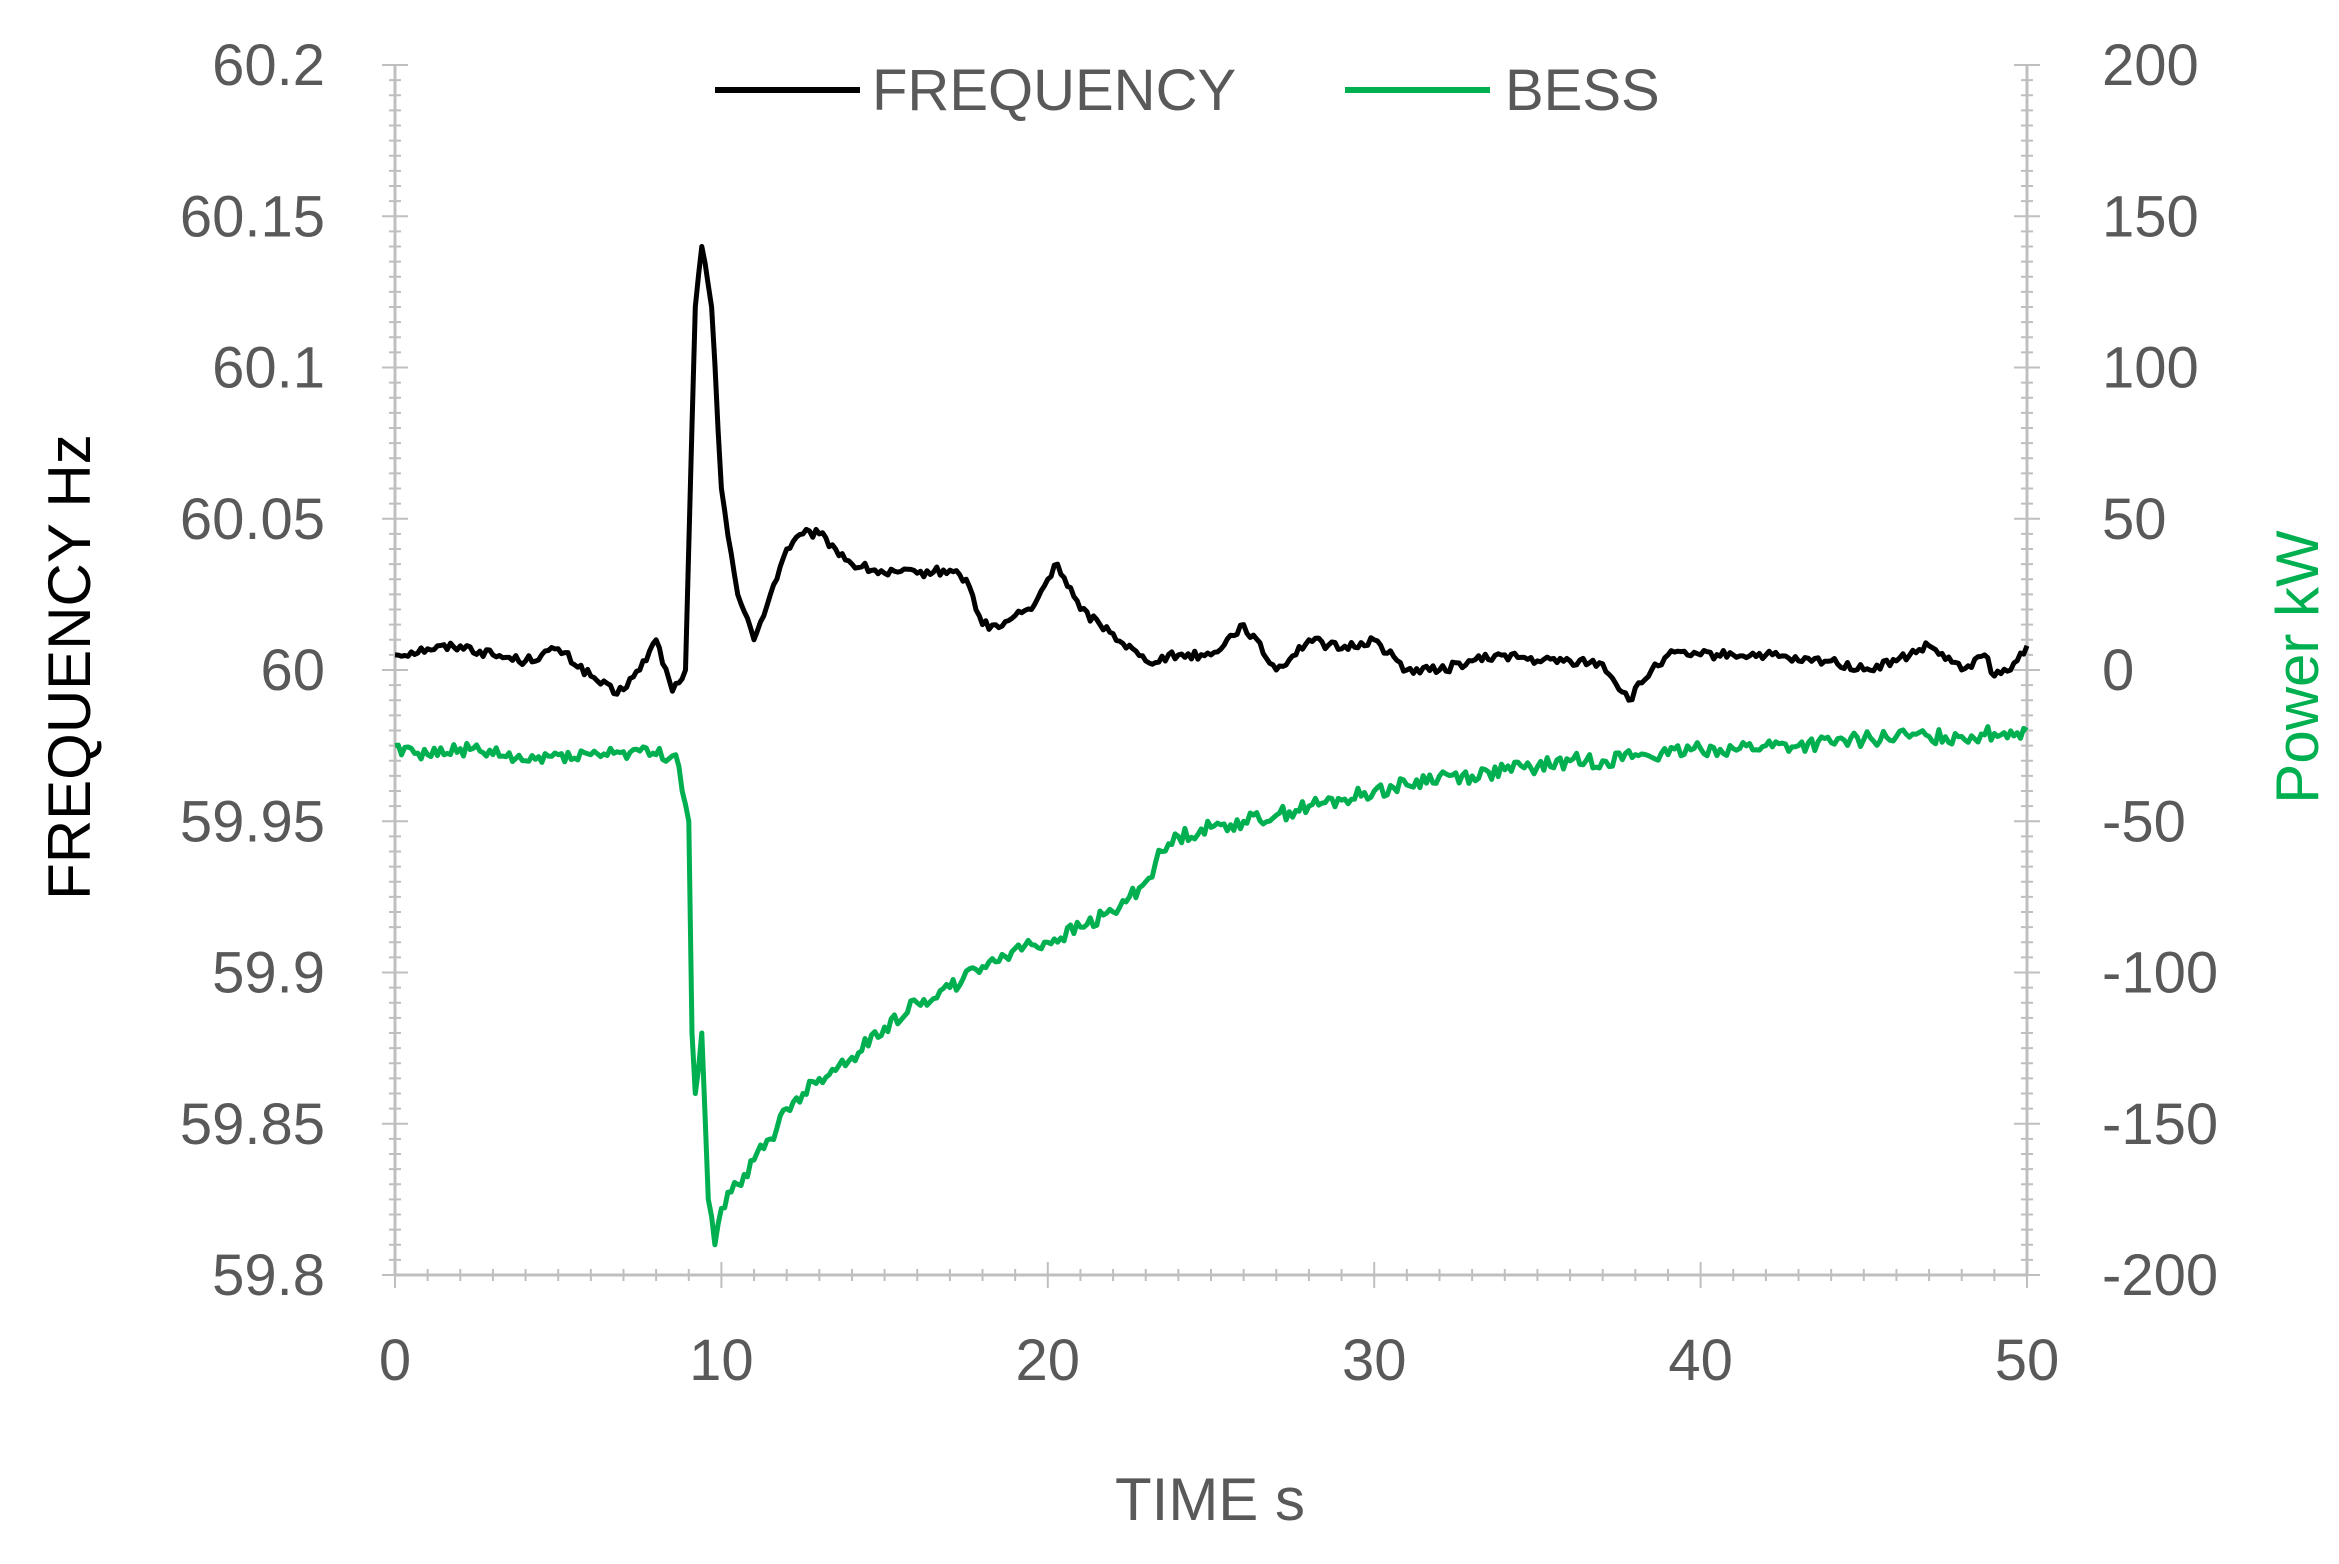  Describe the element at coordinates (252, 821) in the screenshot. I see `left-y-tick-label: 59.95` at that location.